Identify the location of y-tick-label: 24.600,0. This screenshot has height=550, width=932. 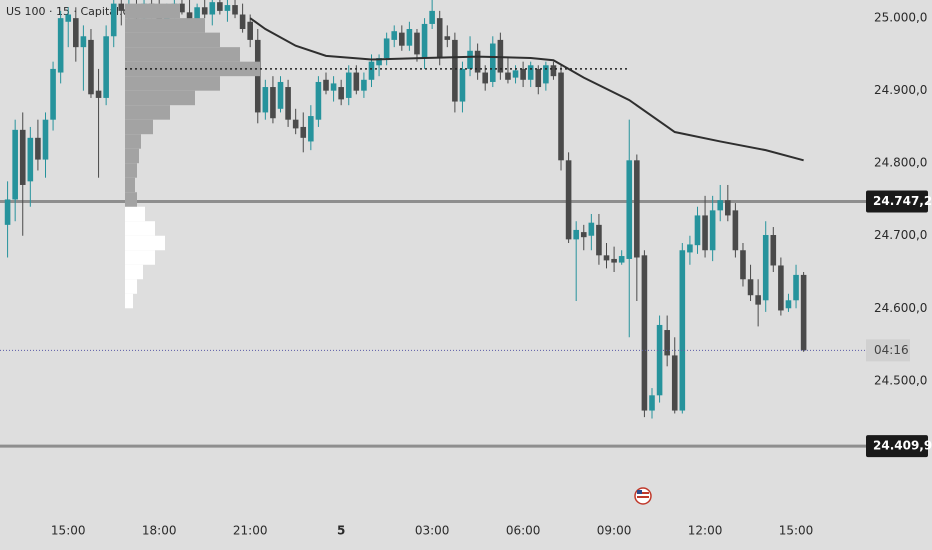
(900, 308).